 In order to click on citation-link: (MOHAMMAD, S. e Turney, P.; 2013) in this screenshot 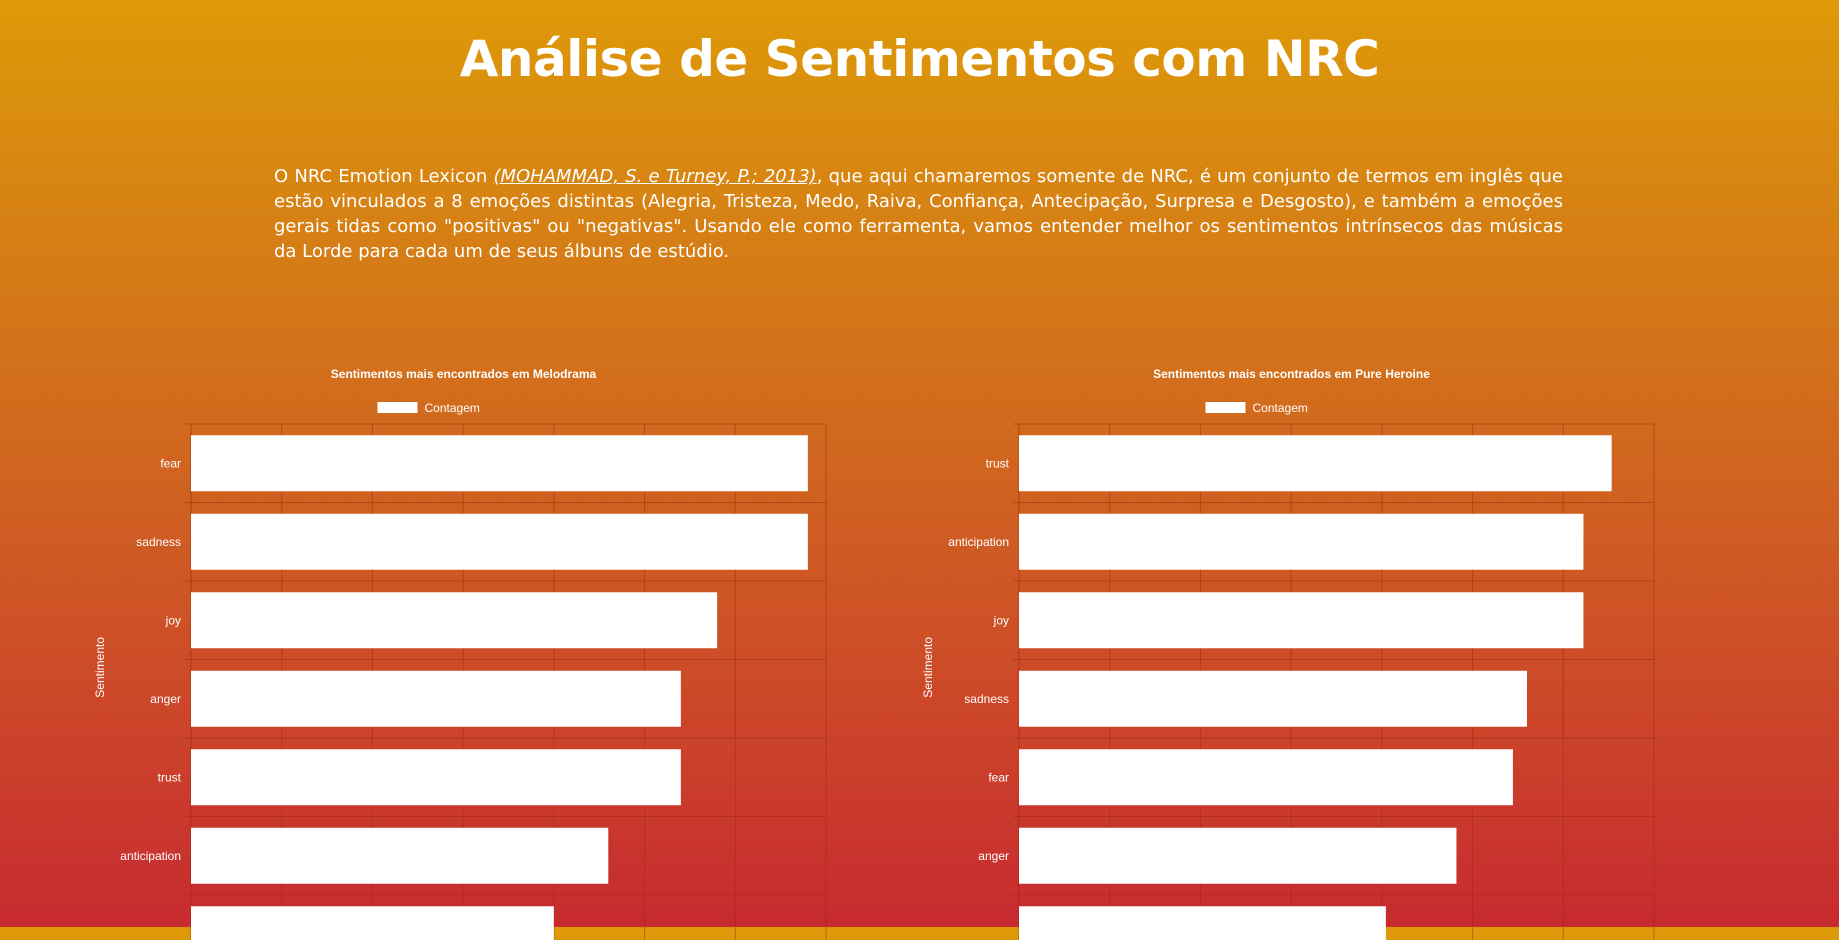, I will do `click(655, 176)`.